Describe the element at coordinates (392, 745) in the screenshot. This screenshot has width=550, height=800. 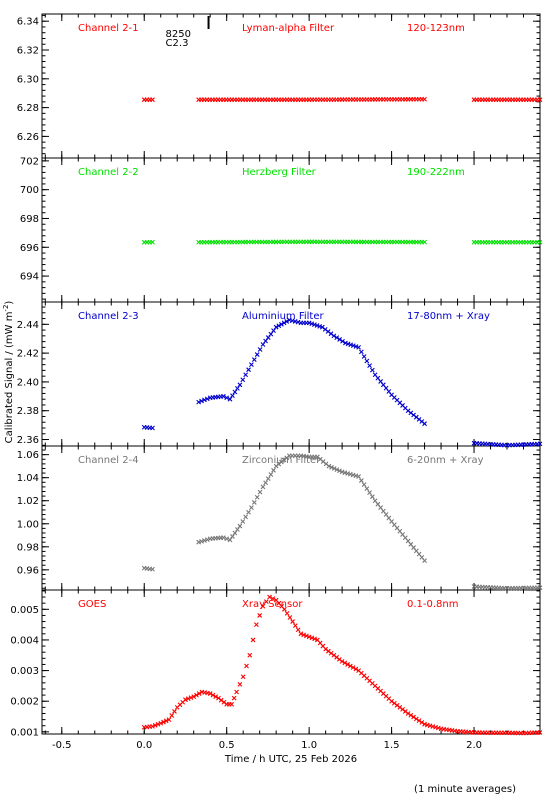
I see `x-tick-label: 1.5` at that location.